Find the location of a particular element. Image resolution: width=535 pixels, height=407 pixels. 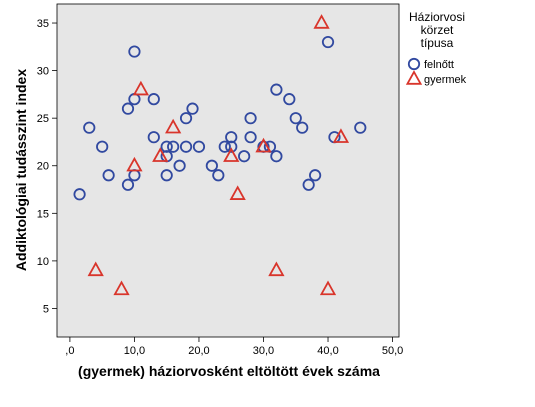

legend-title-line: körzet is located at coordinates (437, 30).